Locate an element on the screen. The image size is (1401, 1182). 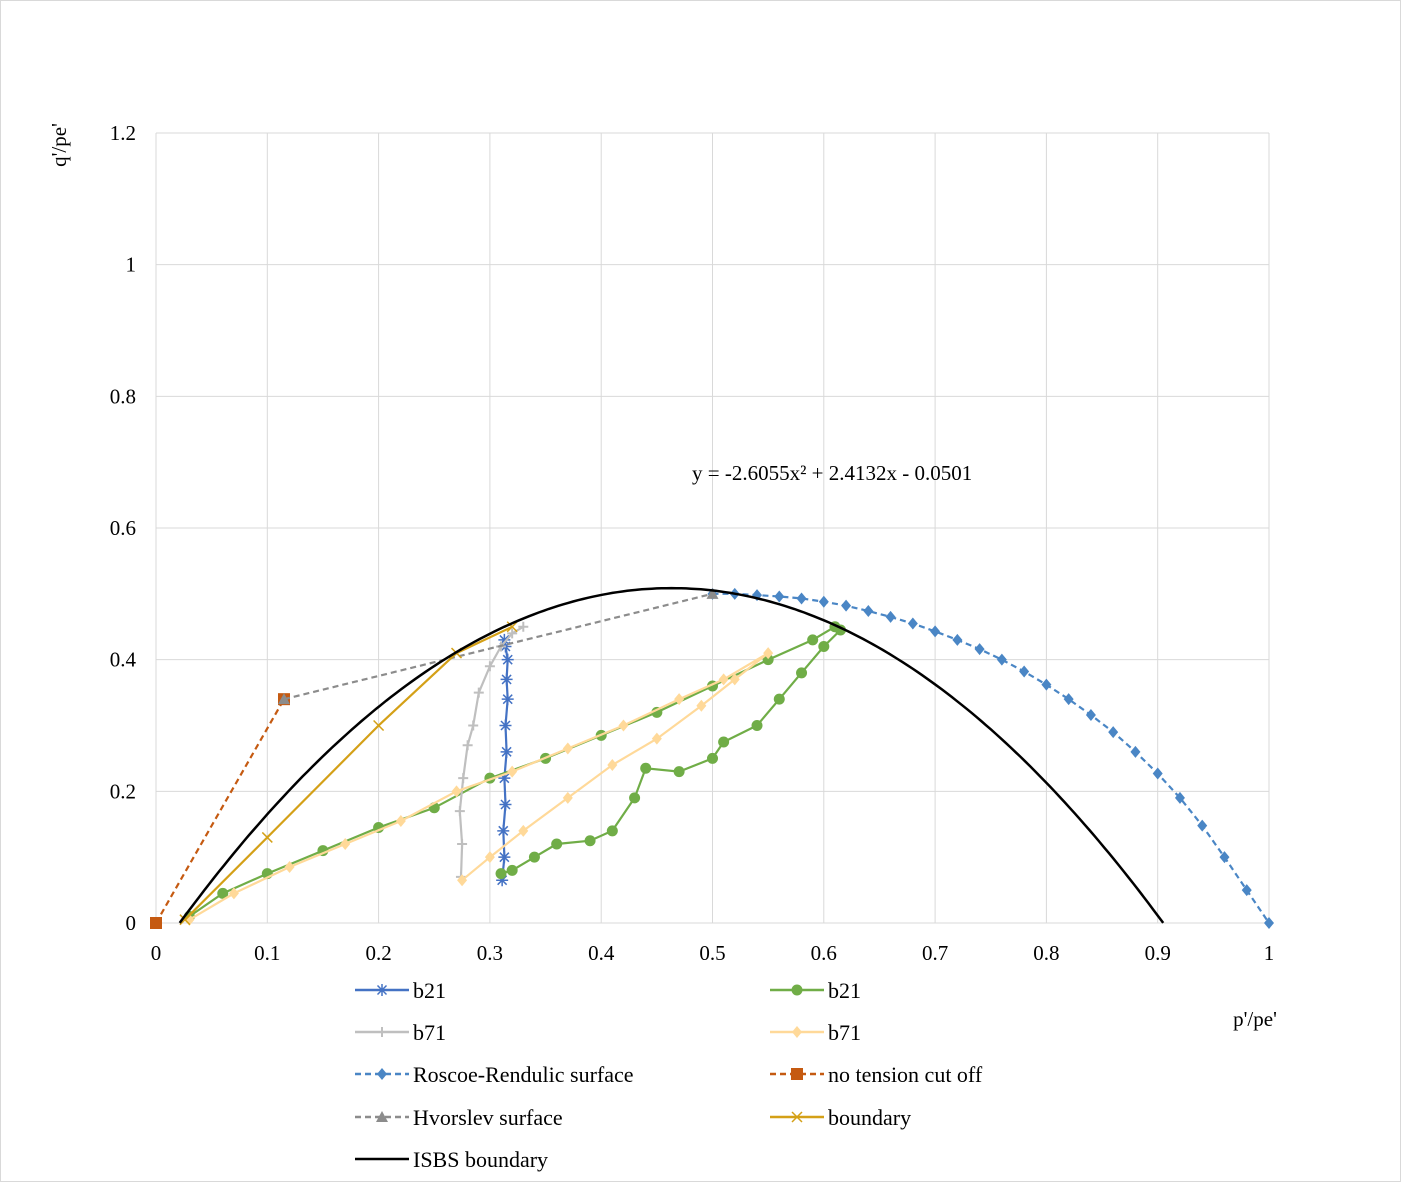
x-tick-label: 0.7 is located at coordinates (935, 953).